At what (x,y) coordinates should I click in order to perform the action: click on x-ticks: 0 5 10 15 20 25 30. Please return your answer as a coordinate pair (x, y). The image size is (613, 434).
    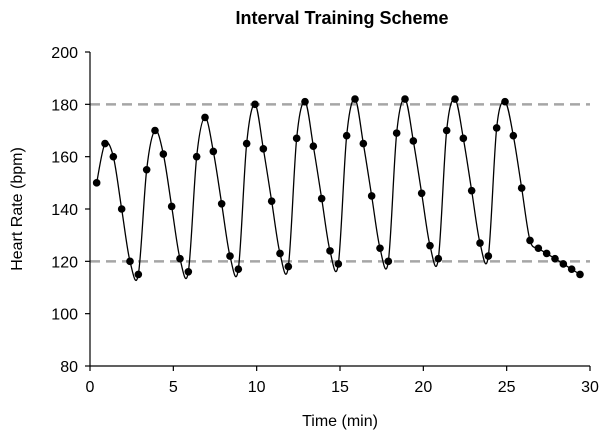
    Looking at the image, I should click on (342, 381).